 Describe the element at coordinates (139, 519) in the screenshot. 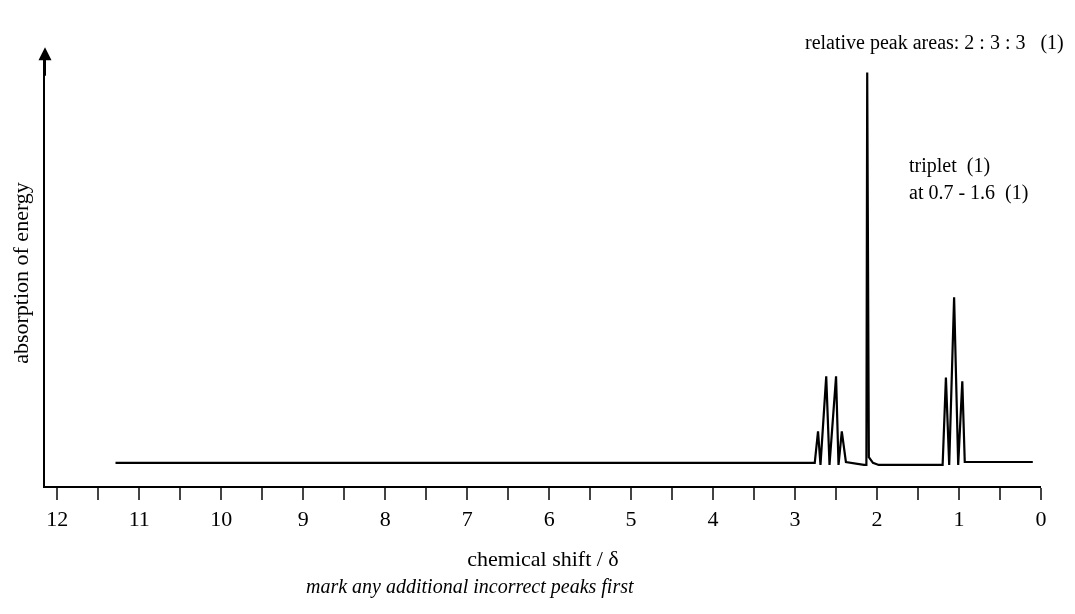

I see `x-tick-label: 11` at that location.